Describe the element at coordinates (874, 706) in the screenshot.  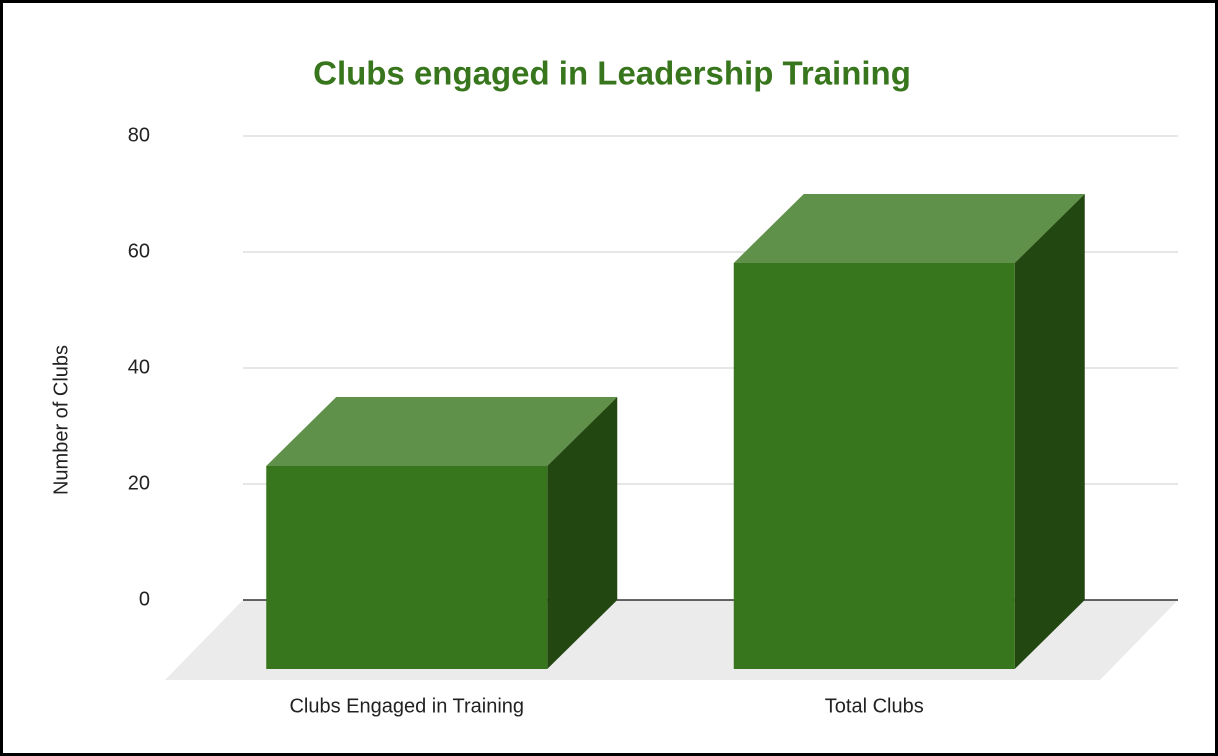
I see `x-tick-label: Total Clubs` at that location.